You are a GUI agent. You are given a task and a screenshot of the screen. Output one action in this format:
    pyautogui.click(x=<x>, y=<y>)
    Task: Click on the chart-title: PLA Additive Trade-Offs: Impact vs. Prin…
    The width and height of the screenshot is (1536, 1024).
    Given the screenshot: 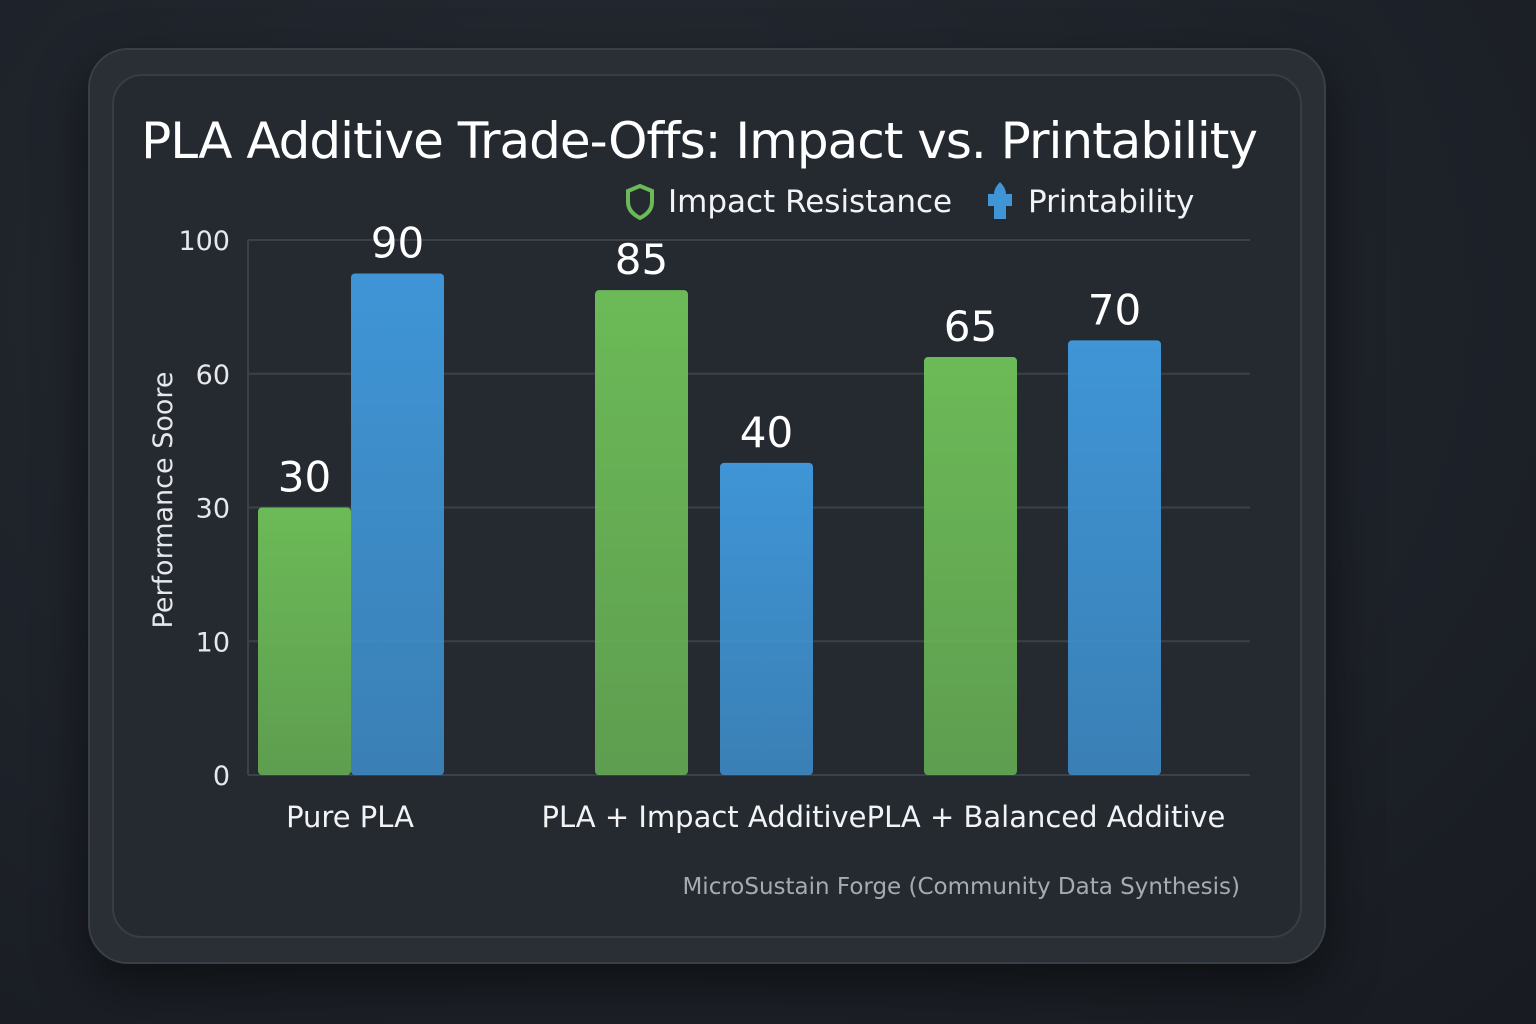 What is the action you would take?
    pyautogui.click(x=699, y=141)
    